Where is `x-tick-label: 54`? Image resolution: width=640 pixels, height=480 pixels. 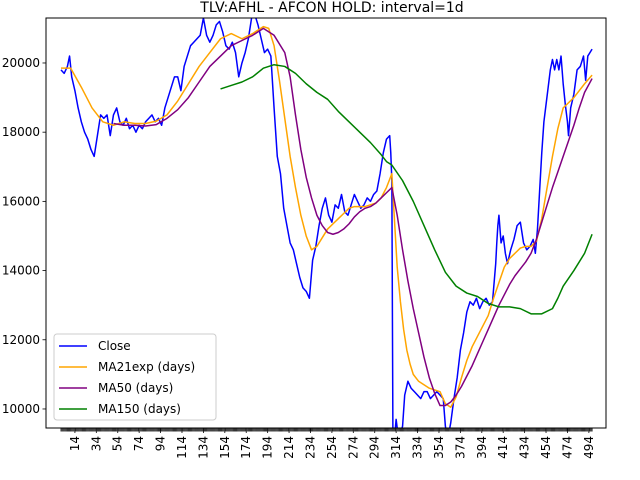 x-tick-label: 54 is located at coordinates (118, 443).